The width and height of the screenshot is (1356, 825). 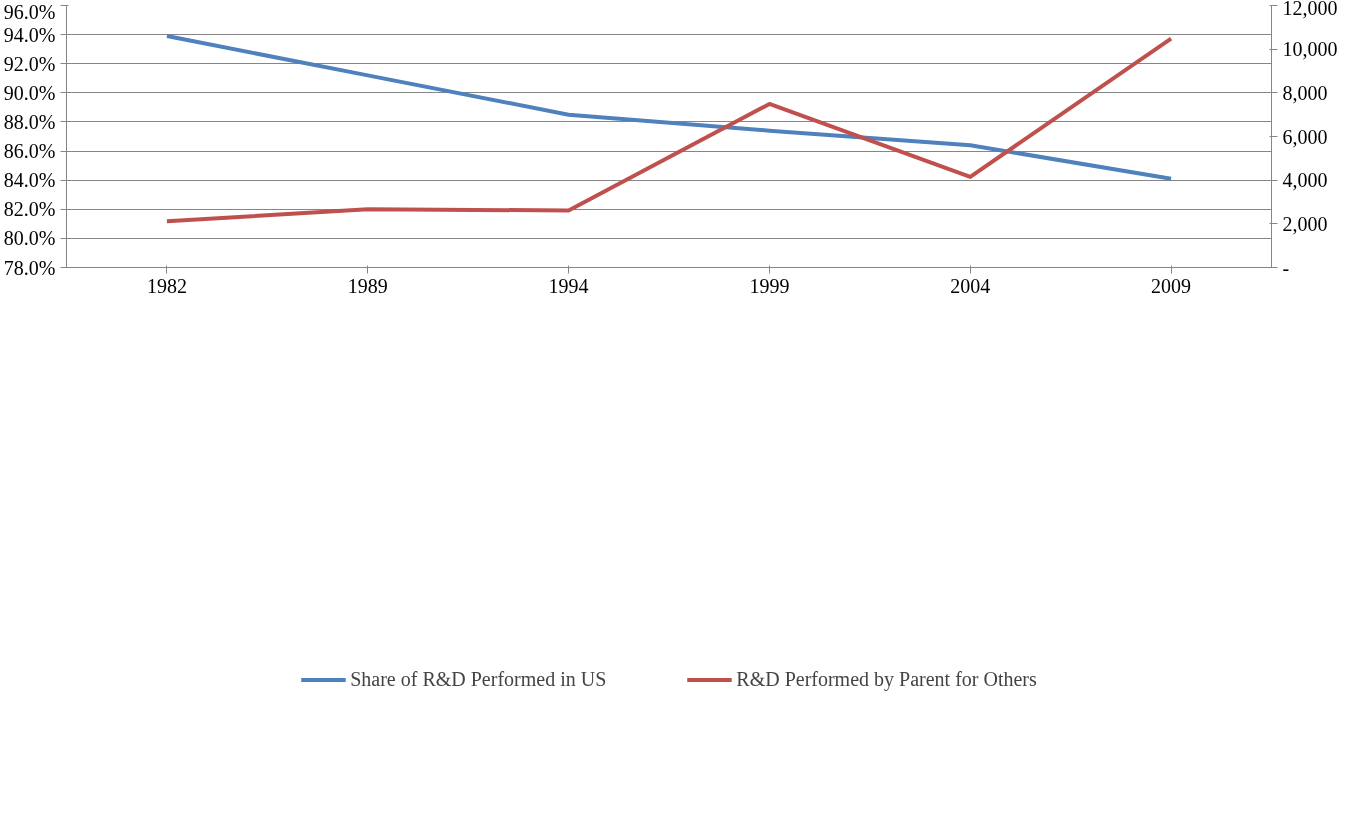 What do you see at coordinates (29, 151) in the screenshot?
I see `y-tick-label: 86.0%` at bounding box center [29, 151].